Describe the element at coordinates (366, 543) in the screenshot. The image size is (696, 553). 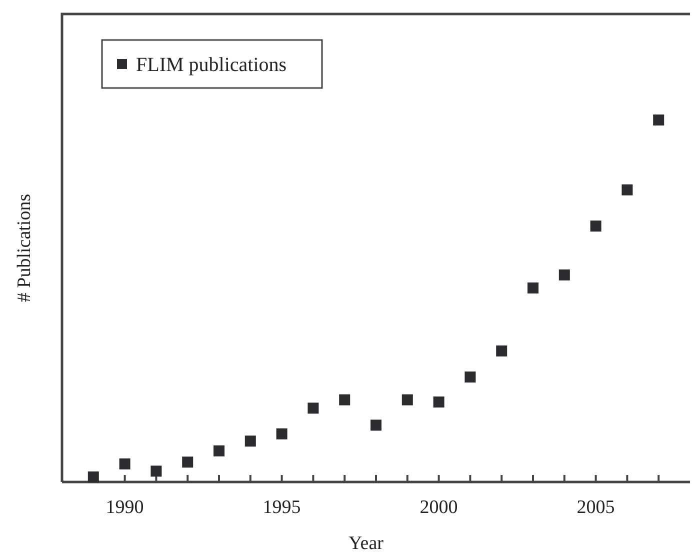
I see `x-axis-title: Year` at that location.